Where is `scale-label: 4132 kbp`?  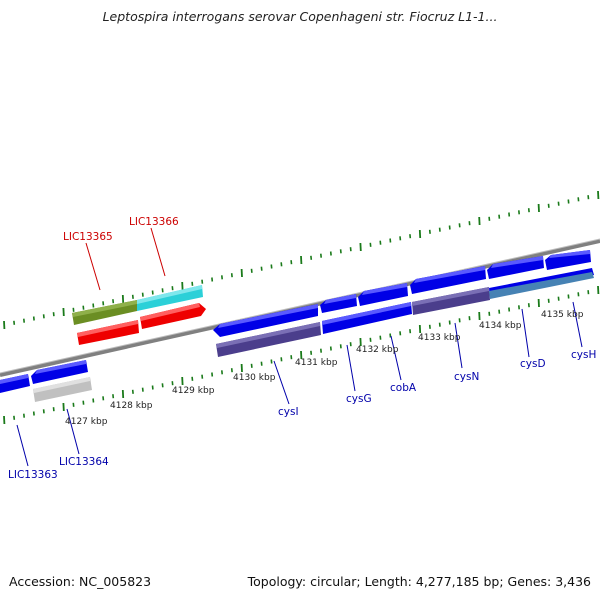
scale-label: 4132 kbp is located at coordinates (377, 350).